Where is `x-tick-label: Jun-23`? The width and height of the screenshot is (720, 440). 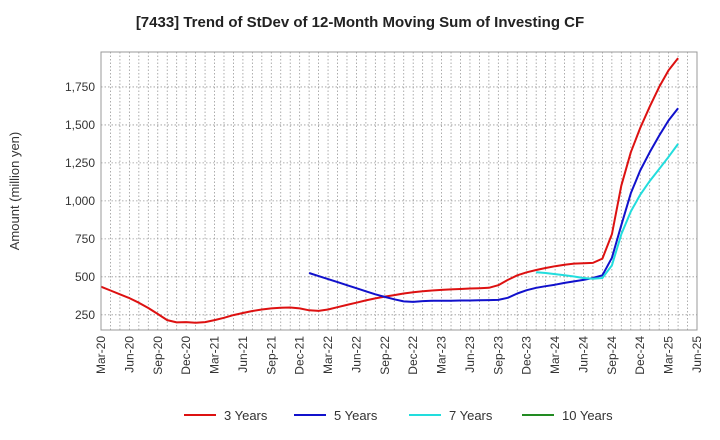
x-tick-label: Jun-23 is located at coordinates (470, 354).